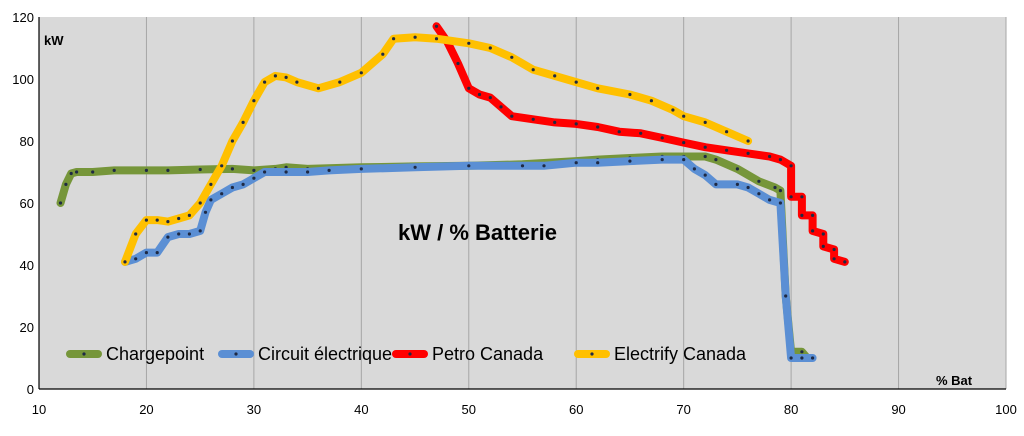  Describe the element at coordinates (30, 389) in the screenshot. I see `y-tick-label: 0` at that location.